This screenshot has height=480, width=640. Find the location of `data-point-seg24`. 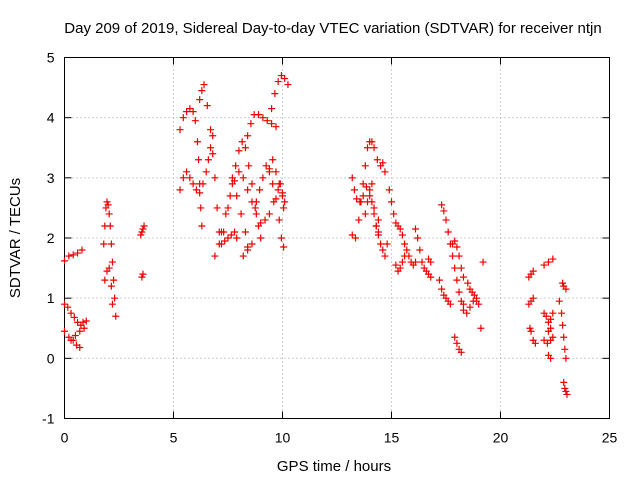

data-point-seg24 is located at coordinates (422, 262).